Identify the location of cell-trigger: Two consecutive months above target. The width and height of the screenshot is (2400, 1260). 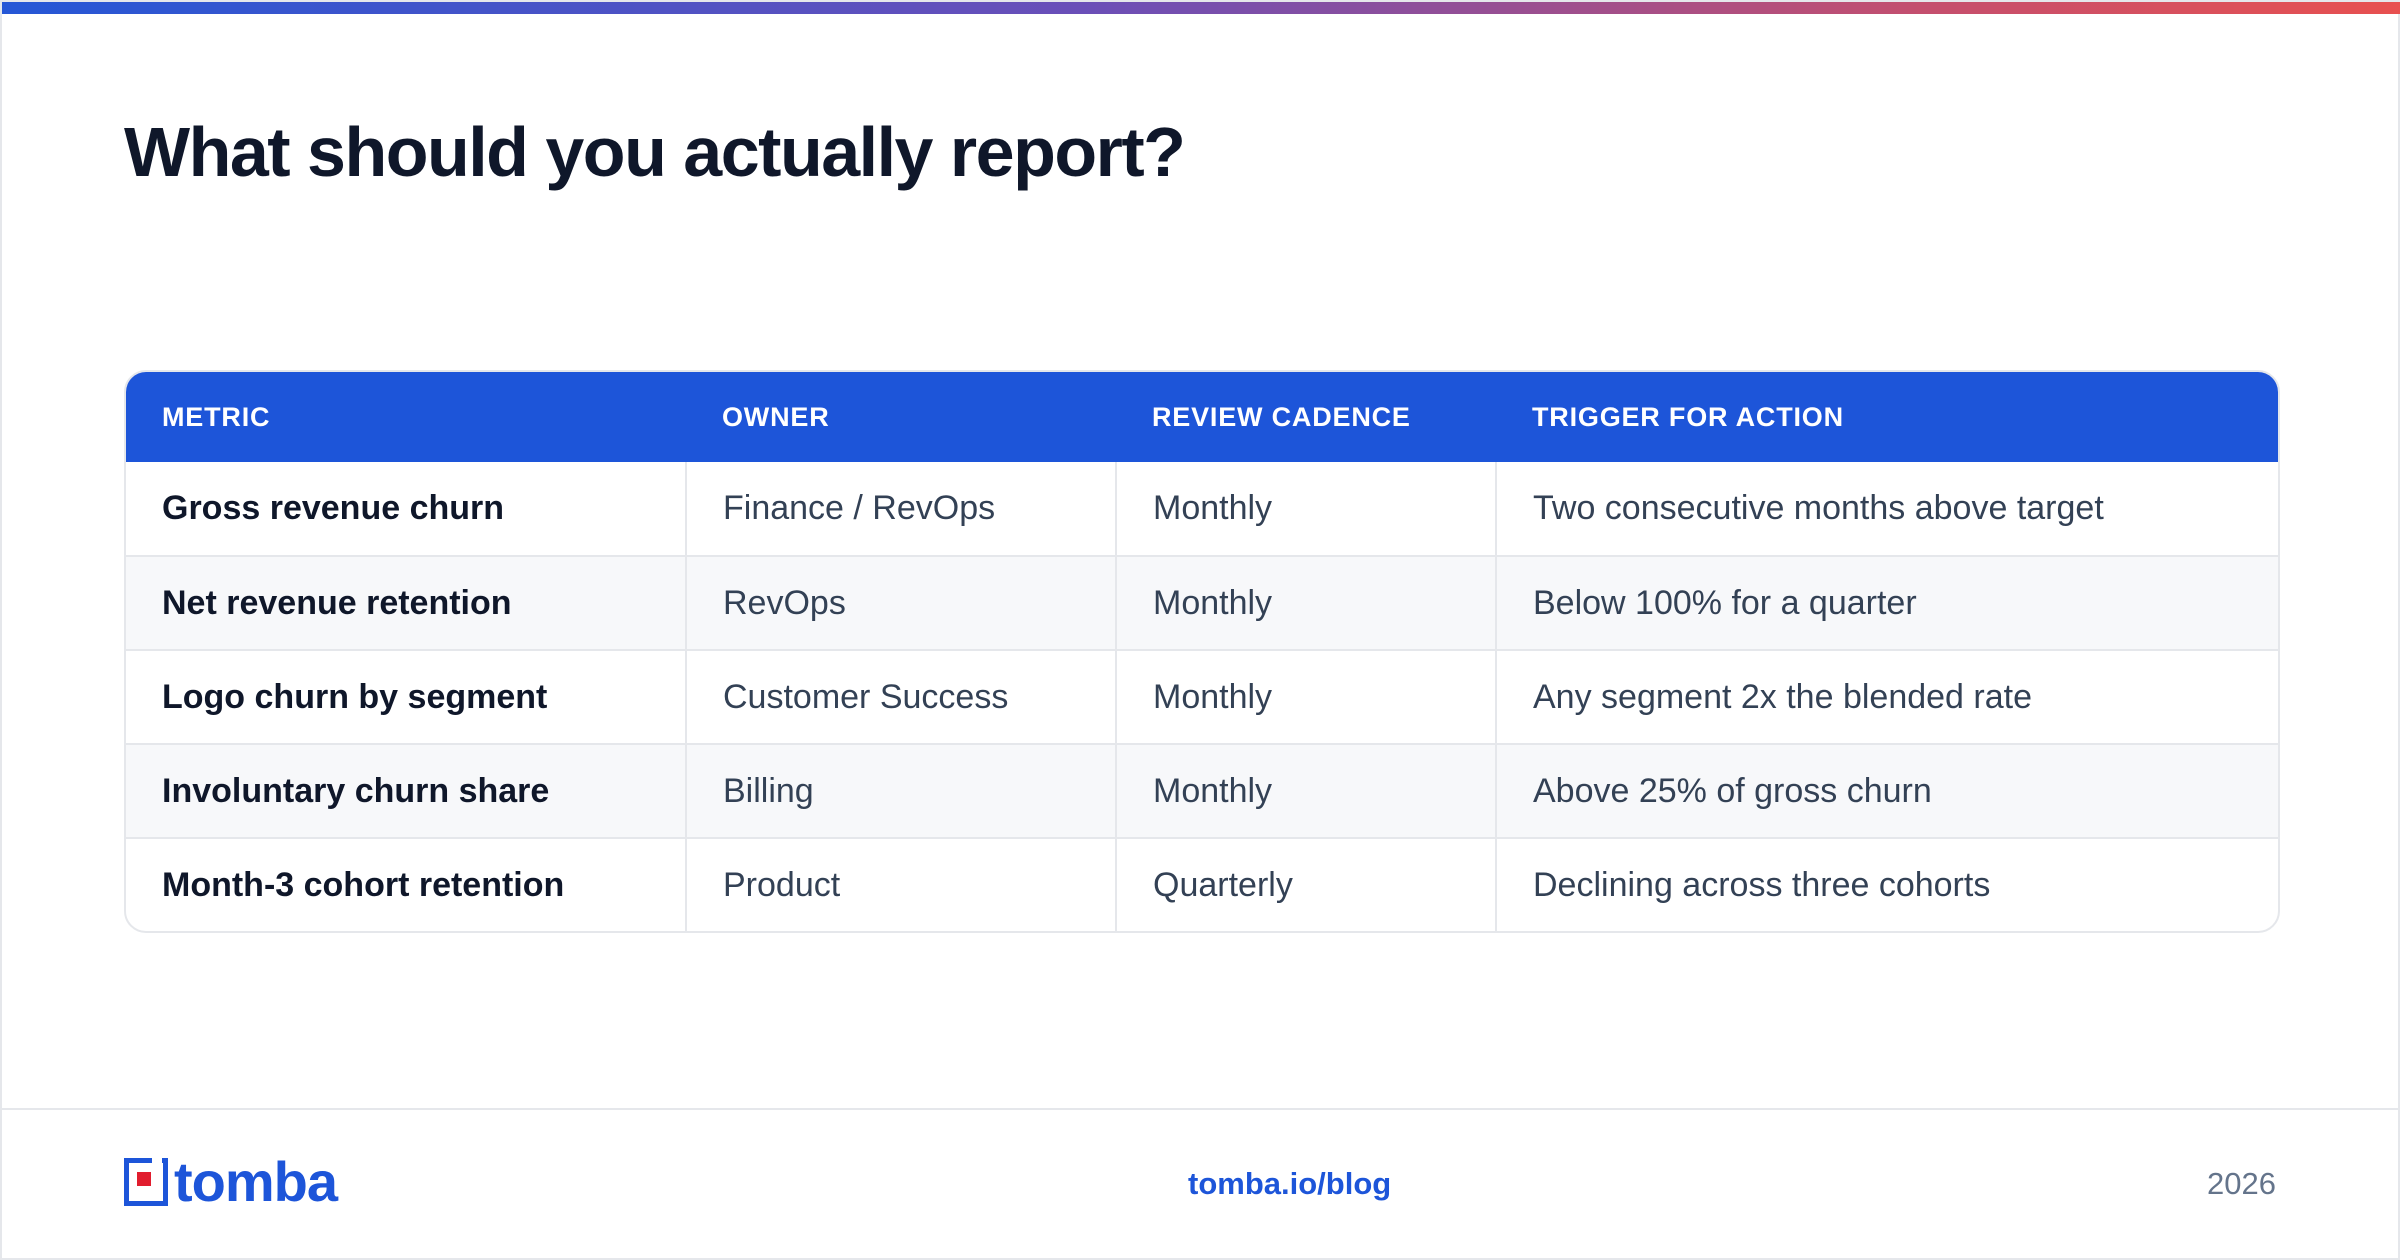
(1886, 509).